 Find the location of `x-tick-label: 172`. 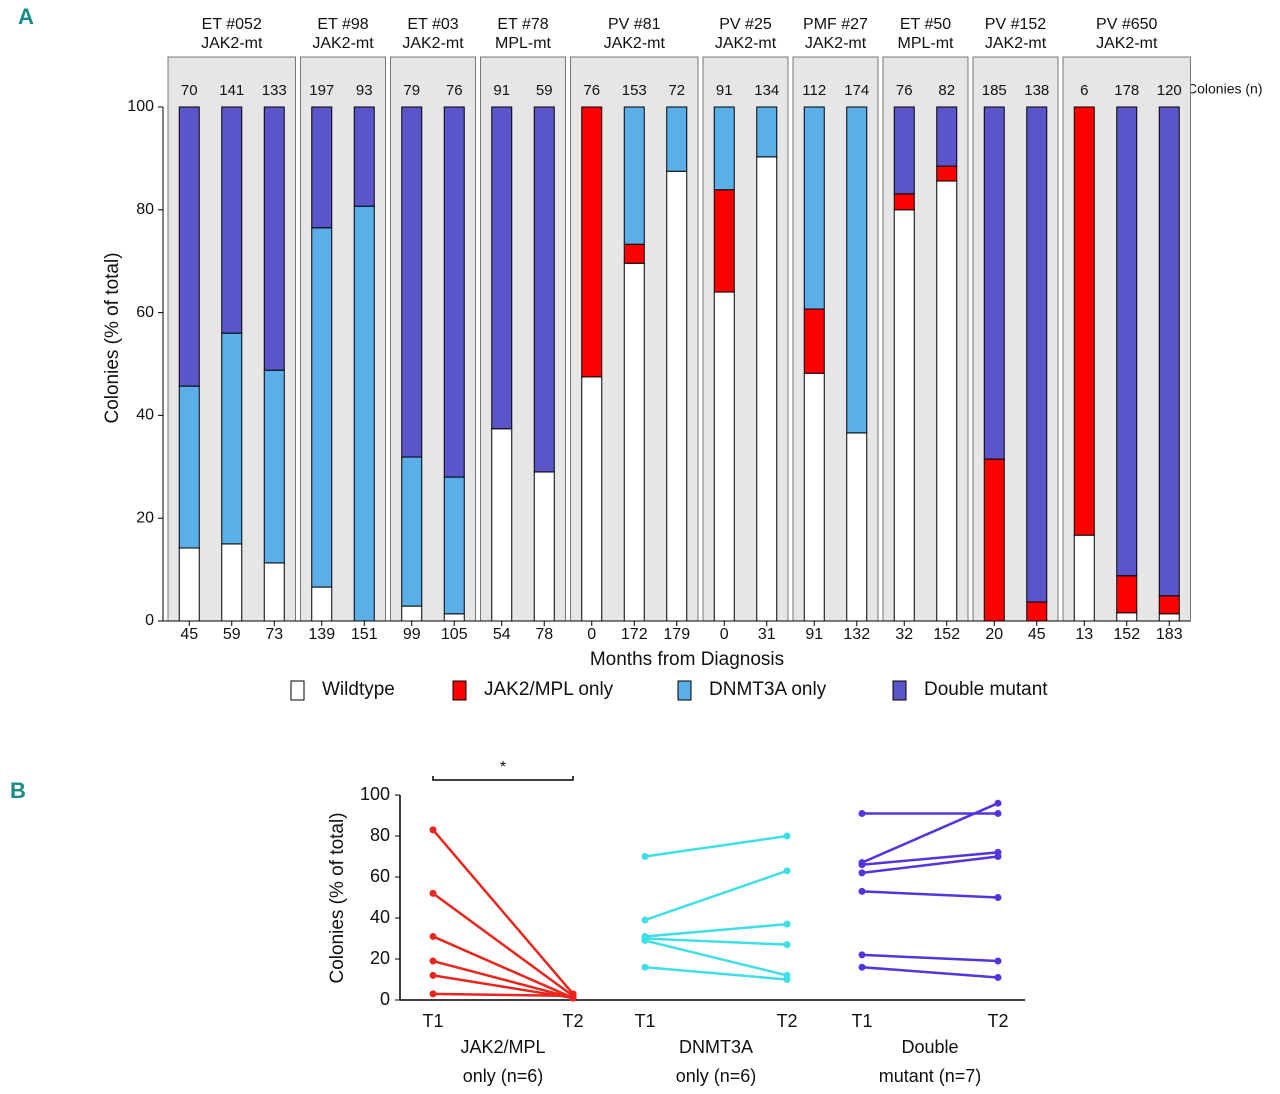

x-tick-label: 172 is located at coordinates (634, 634).